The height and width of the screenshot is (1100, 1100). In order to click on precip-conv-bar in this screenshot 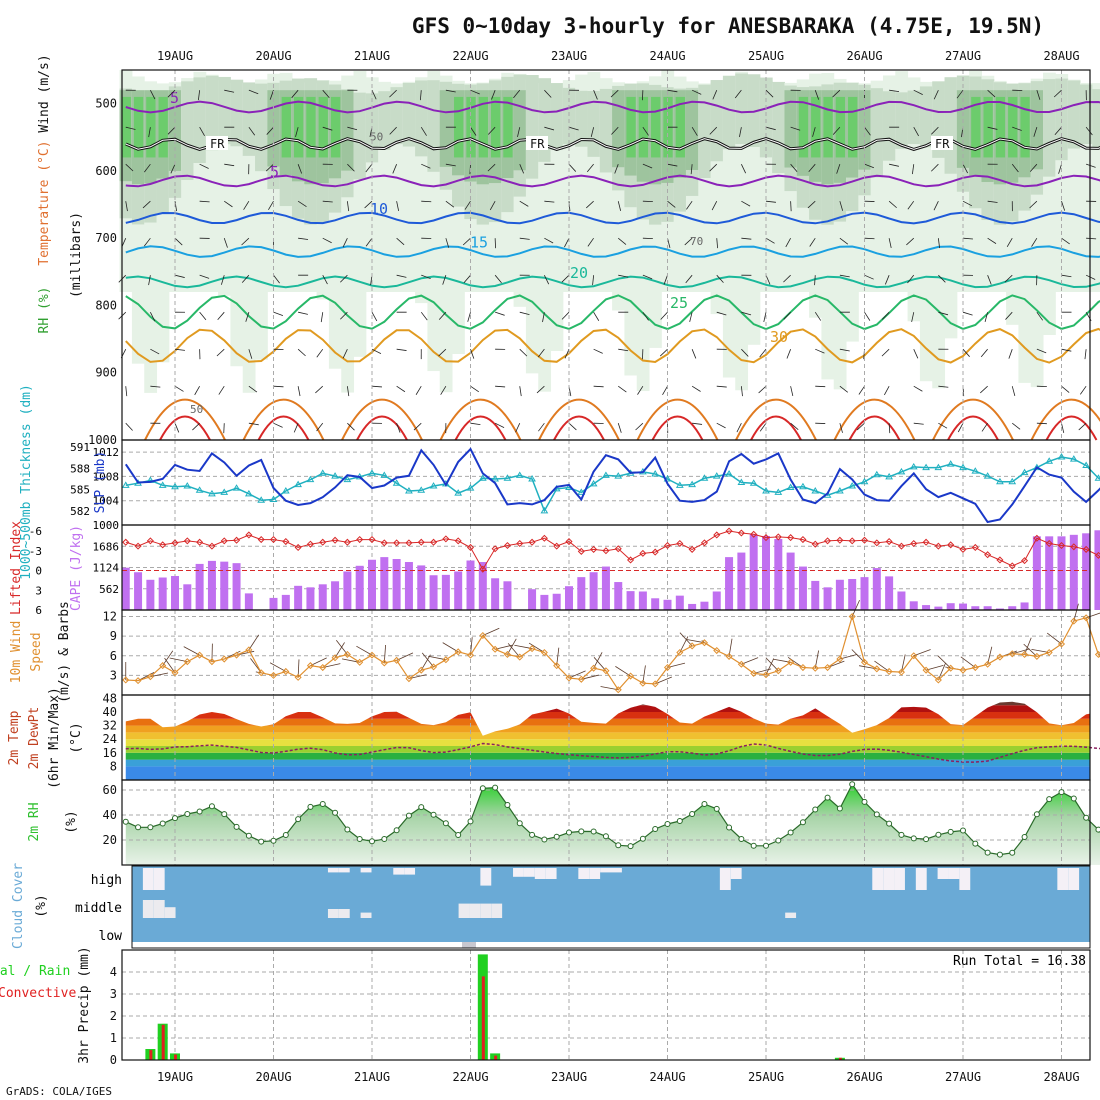, I will do `click(175, 1057)`.